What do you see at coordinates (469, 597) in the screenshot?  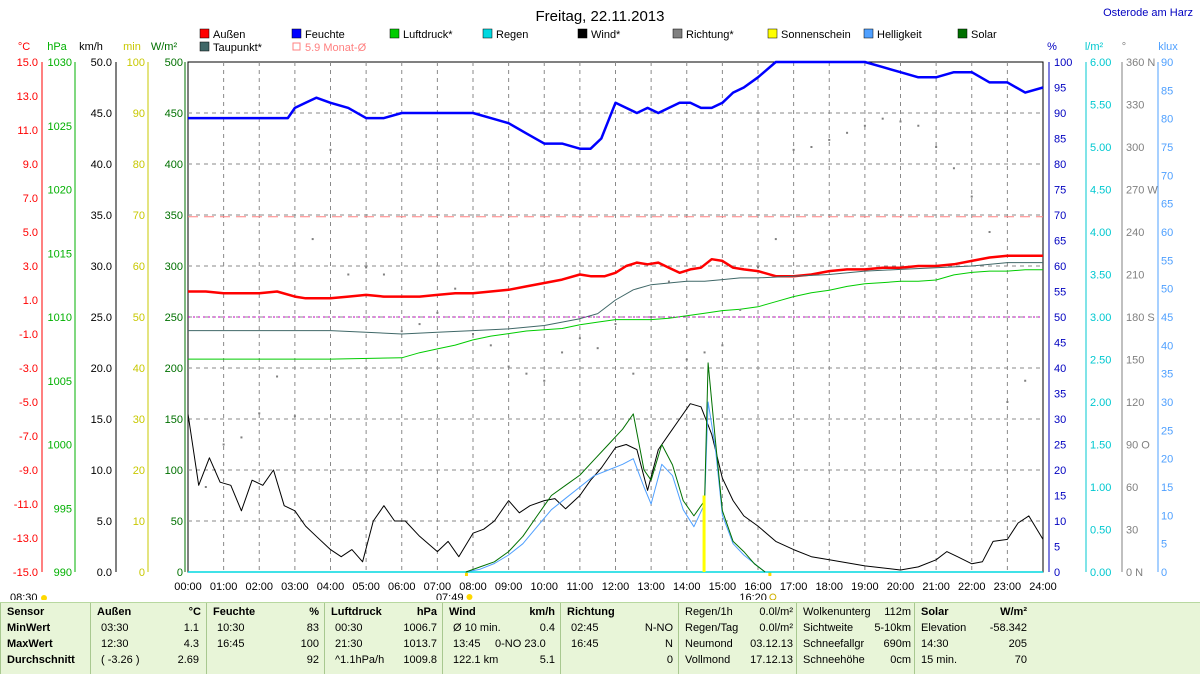 I see `sunrise-marker` at bounding box center [469, 597].